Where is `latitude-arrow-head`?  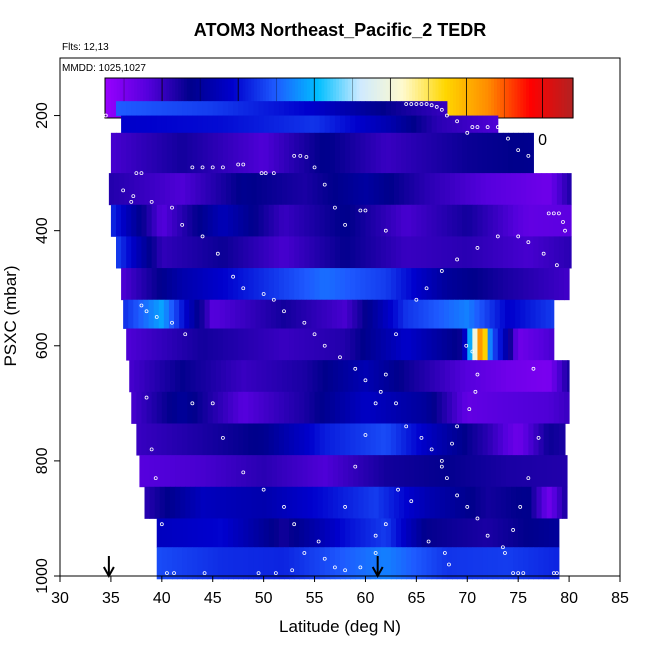
latitude-arrow-head is located at coordinates (108, 572).